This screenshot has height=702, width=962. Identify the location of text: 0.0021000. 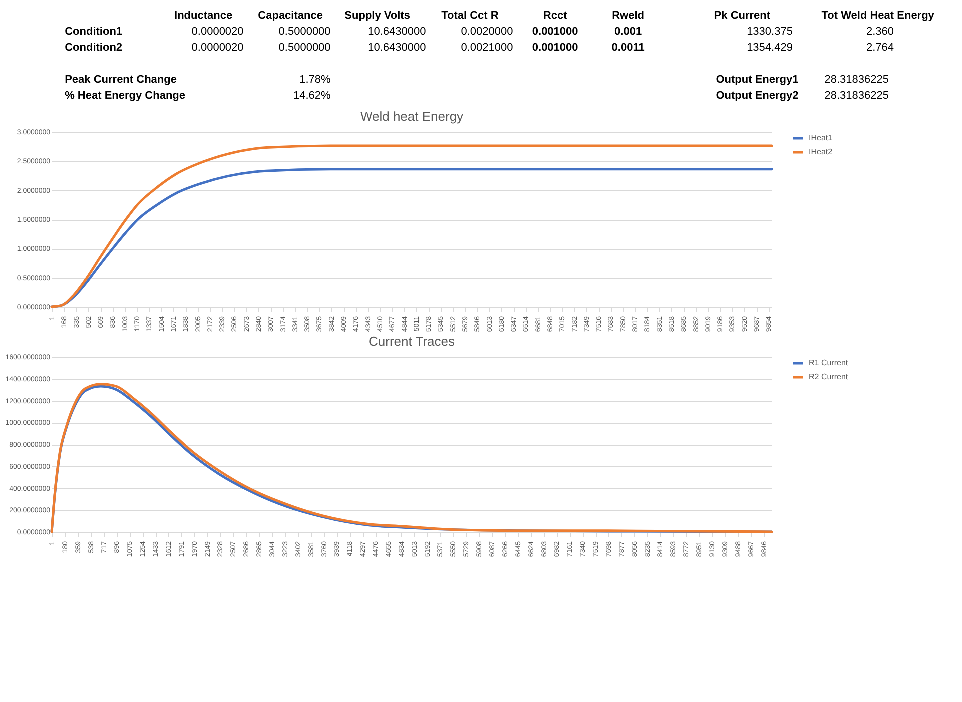
(487, 48).